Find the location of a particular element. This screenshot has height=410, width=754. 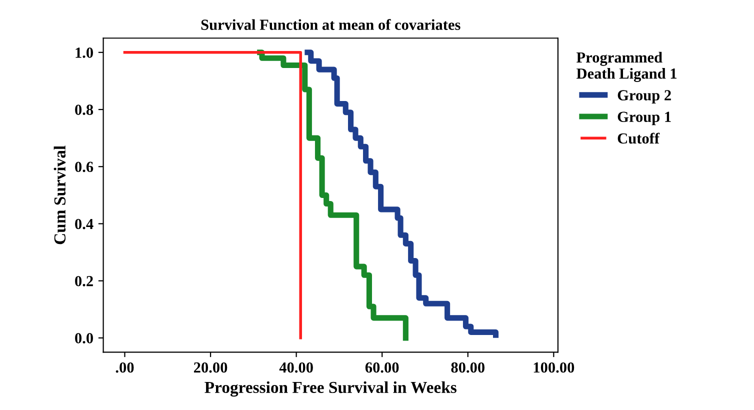

x-tick-label: 40.00 is located at coordinates (296, 367).